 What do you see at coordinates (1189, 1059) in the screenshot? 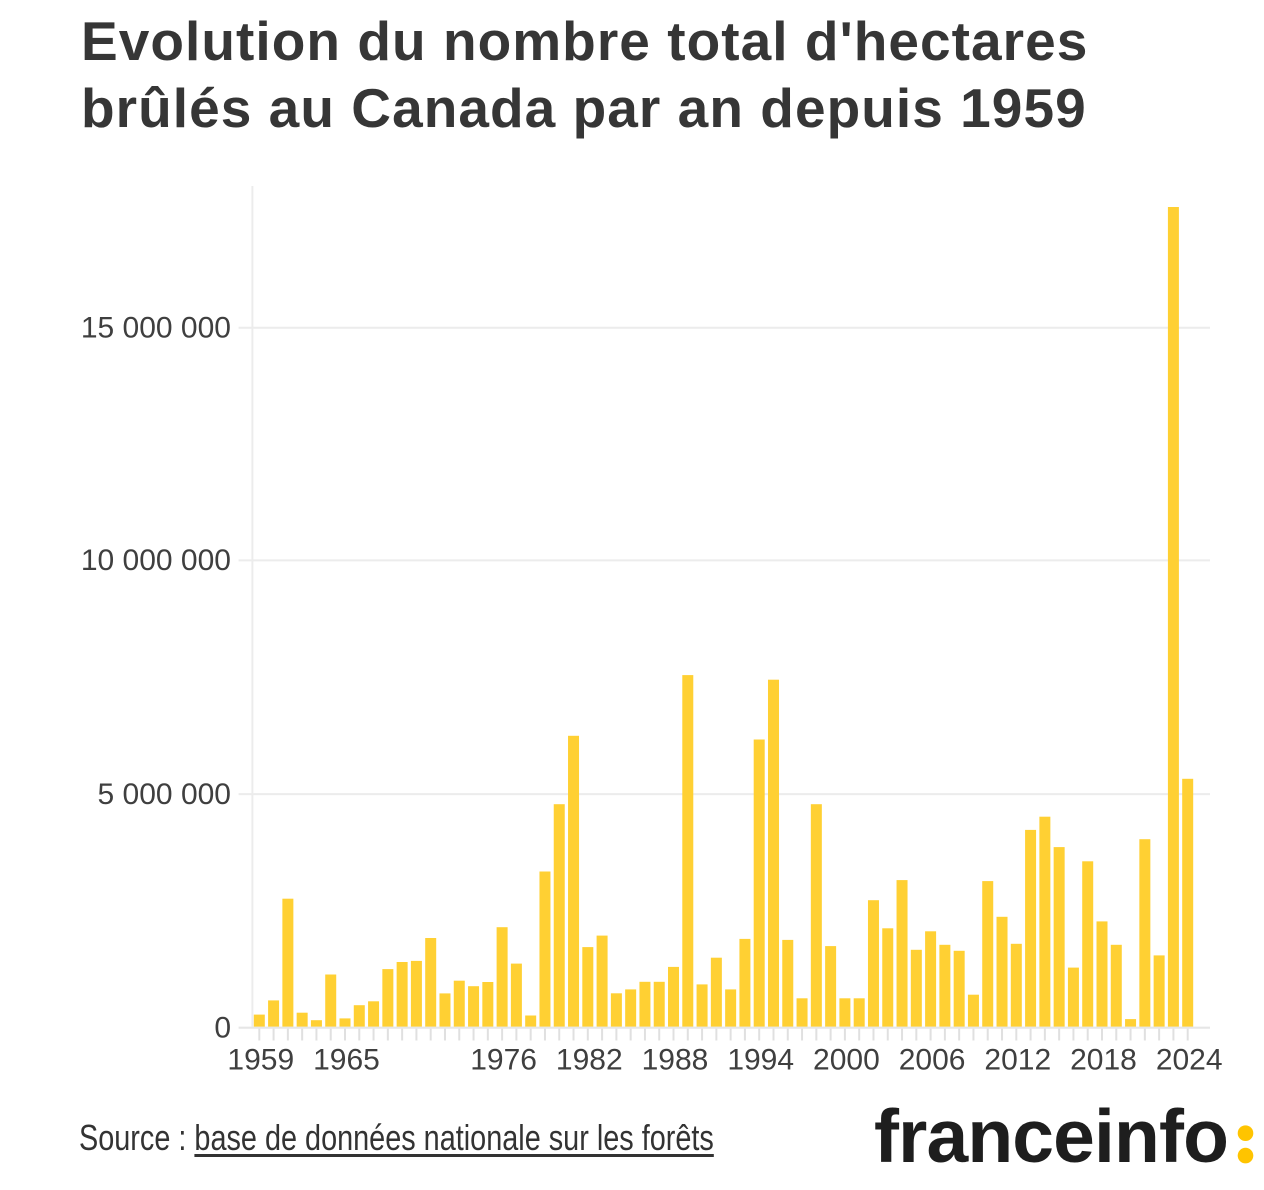
I see `svg-text: 2024` at bounding box center [1189, 1059].